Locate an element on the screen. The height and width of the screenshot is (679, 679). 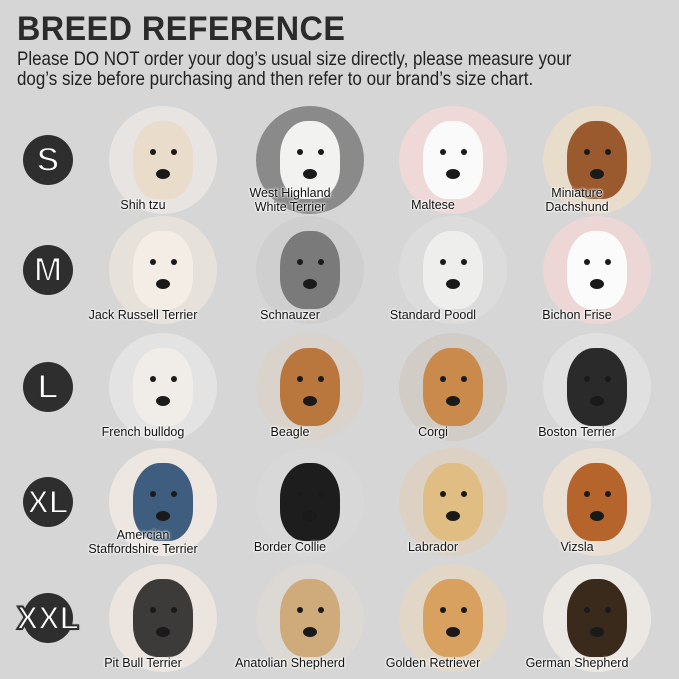
size-badge-xl: XL is located at coordinates (48, 502).